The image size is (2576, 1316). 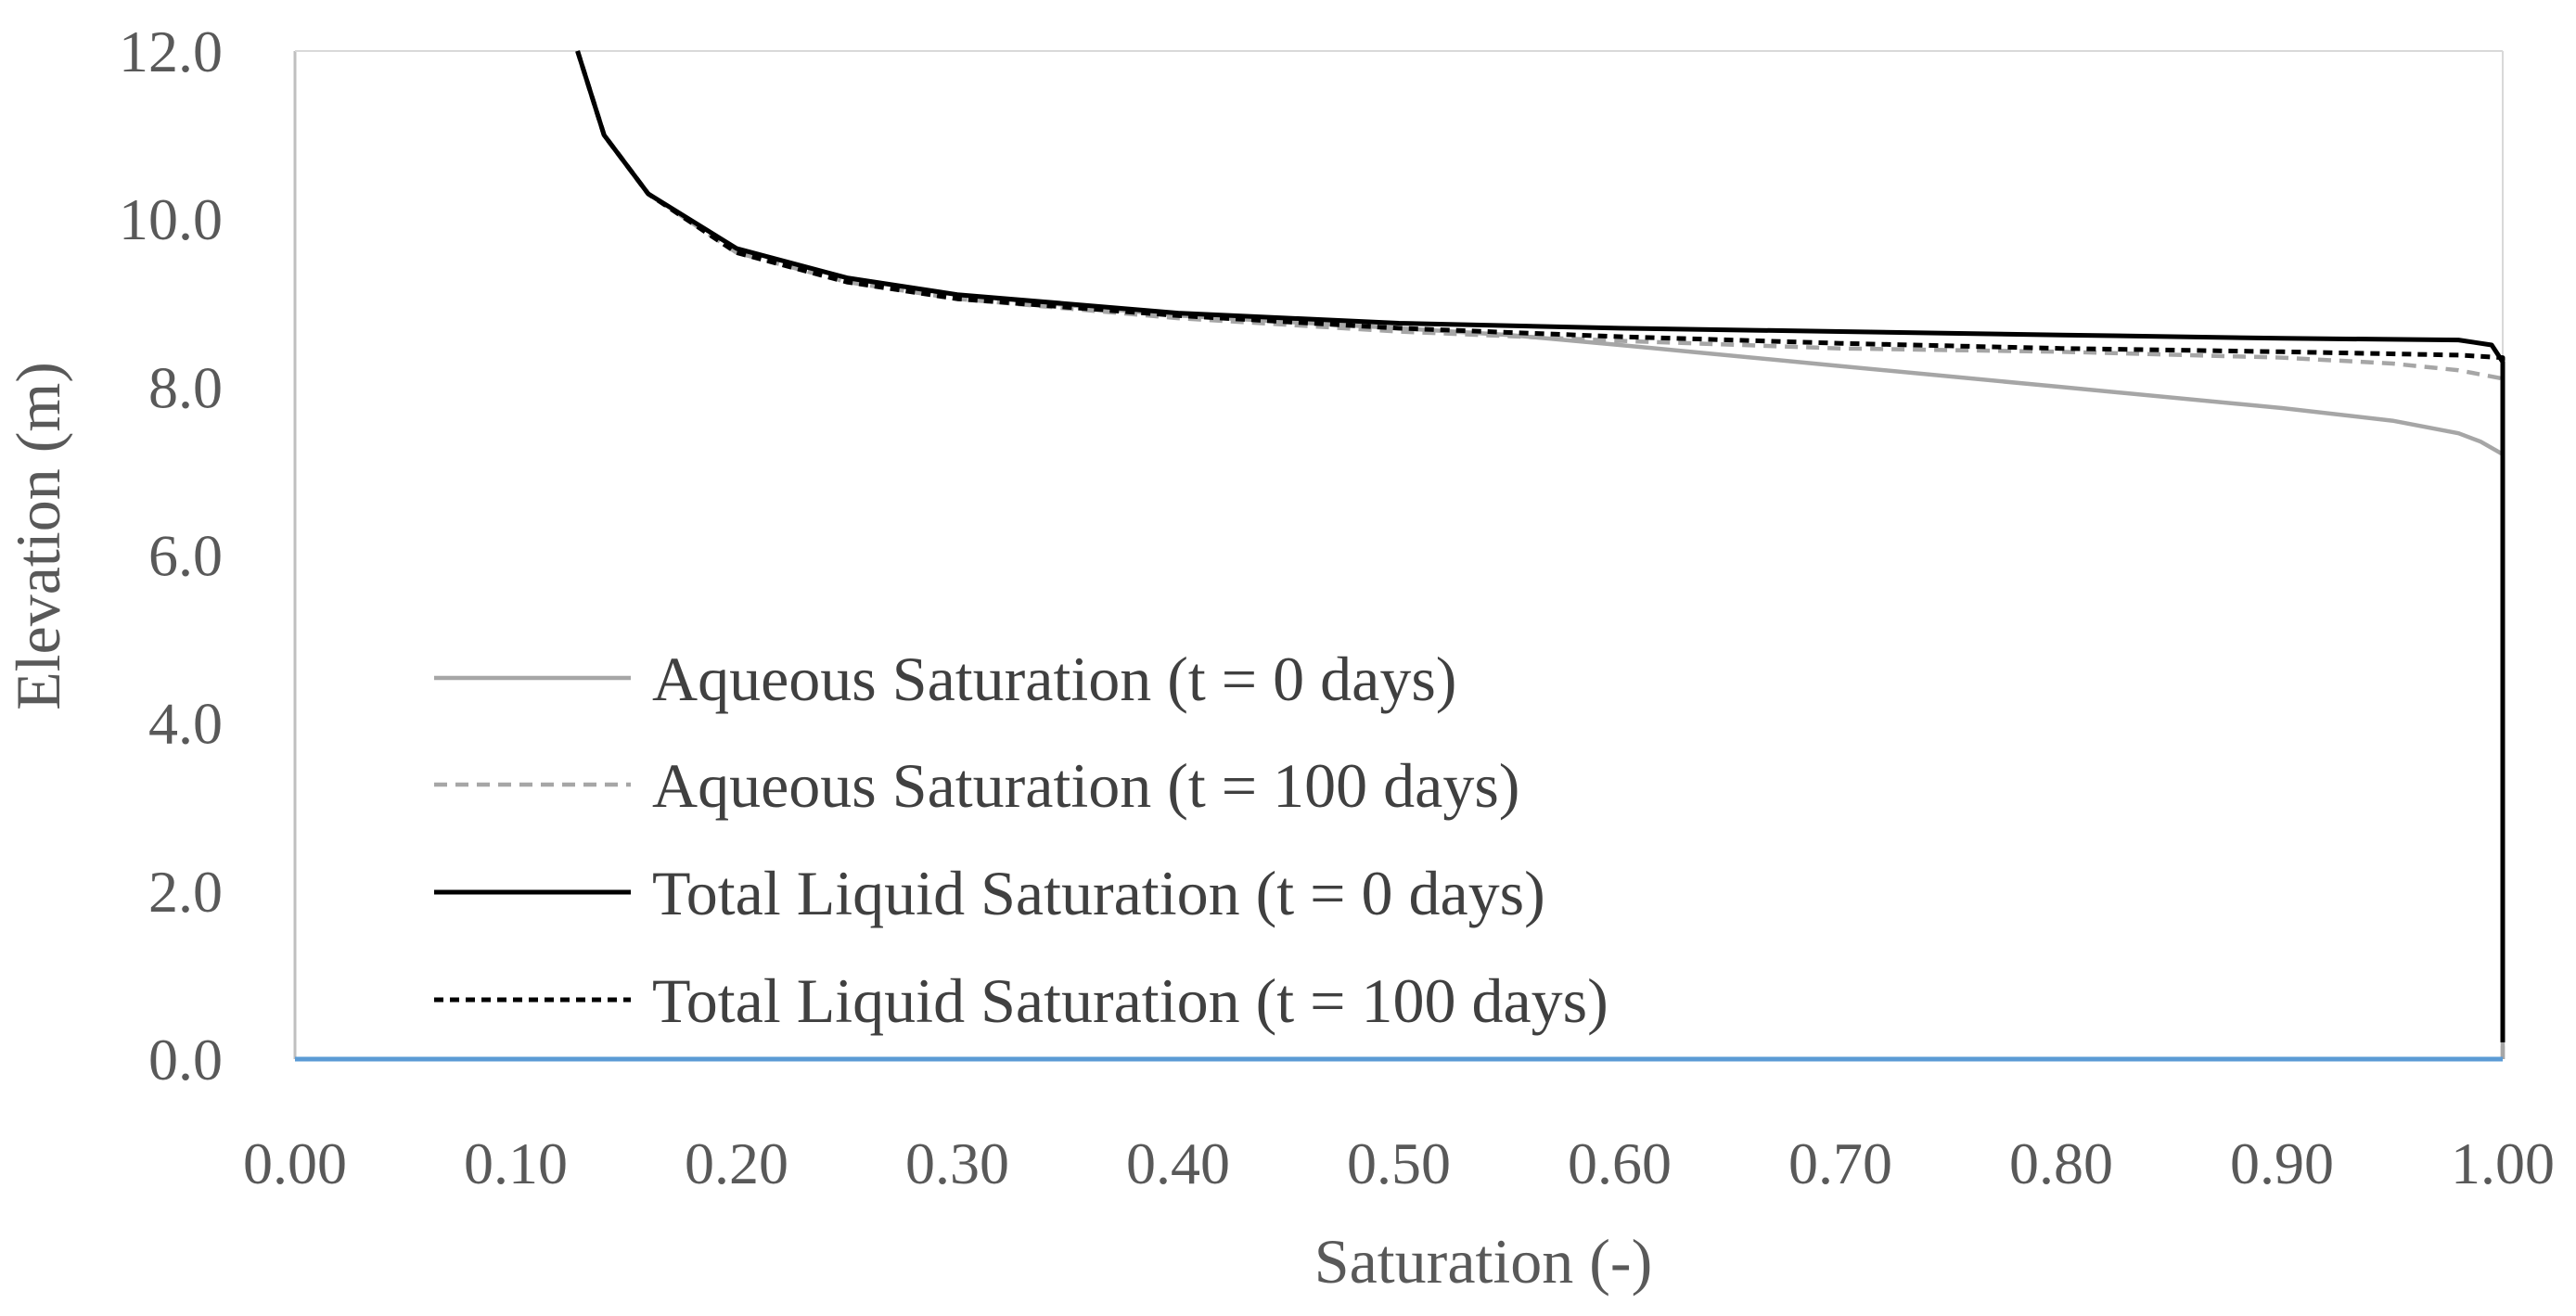 I want to click on y-tick-label: 4.0, so click(x=185, y=724).